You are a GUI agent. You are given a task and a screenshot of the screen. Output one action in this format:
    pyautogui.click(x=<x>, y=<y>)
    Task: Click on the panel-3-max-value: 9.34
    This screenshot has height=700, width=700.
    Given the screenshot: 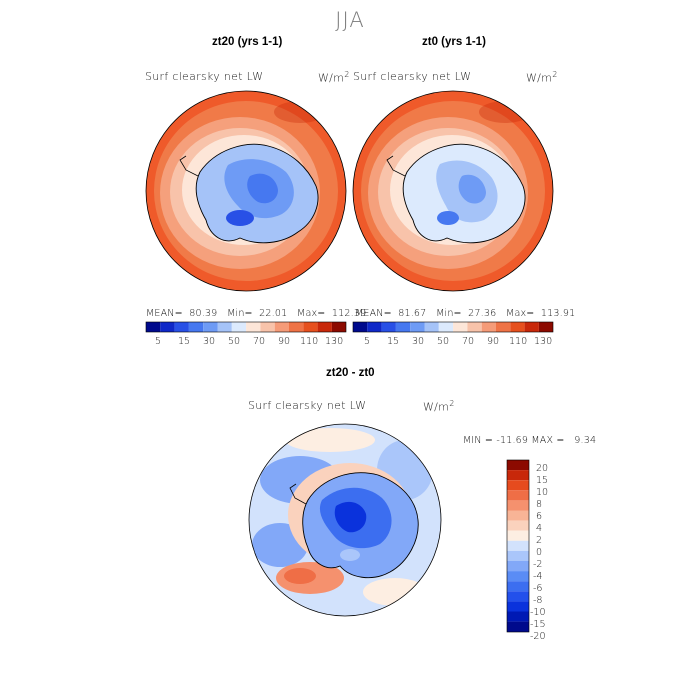 What is the action you would take?
    pyautogui.click(x=585, y=440)
    